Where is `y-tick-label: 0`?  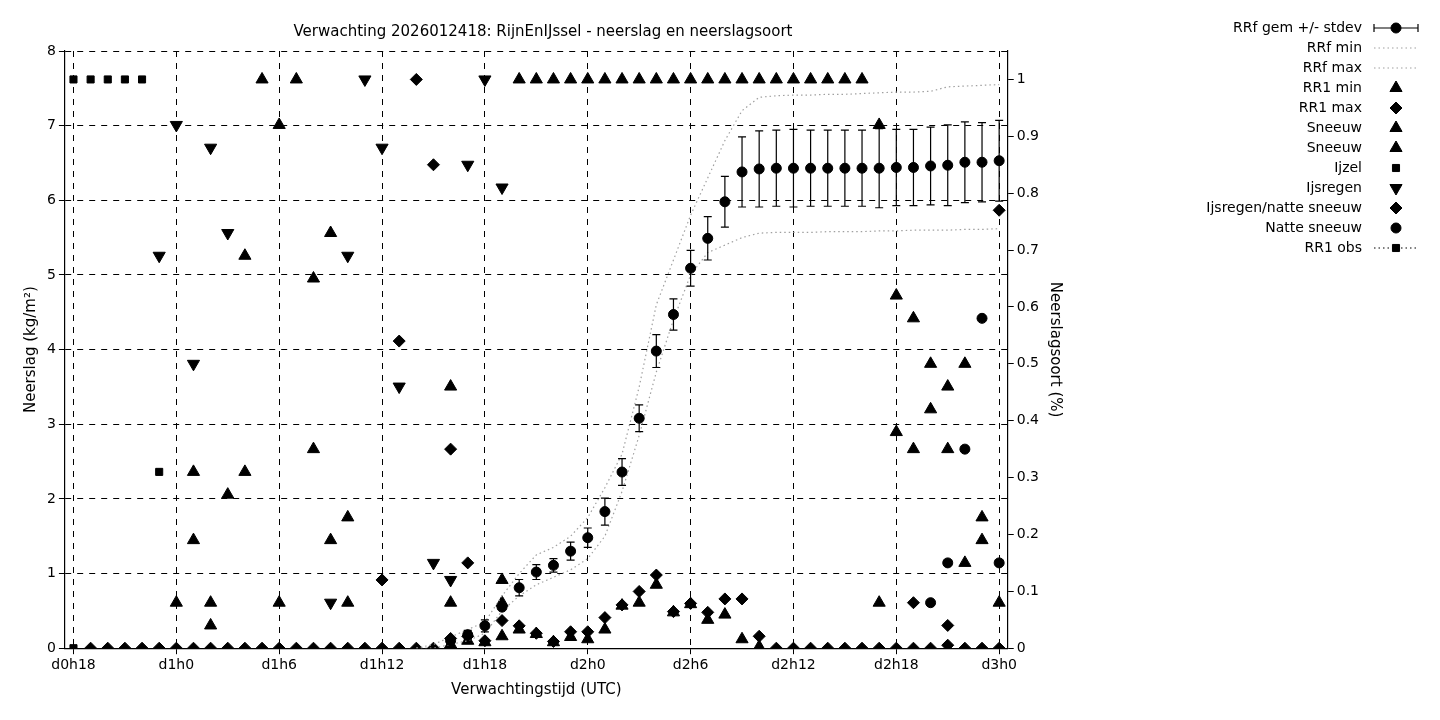
y-tick-label: 0 is located at coordinates (51, 646).